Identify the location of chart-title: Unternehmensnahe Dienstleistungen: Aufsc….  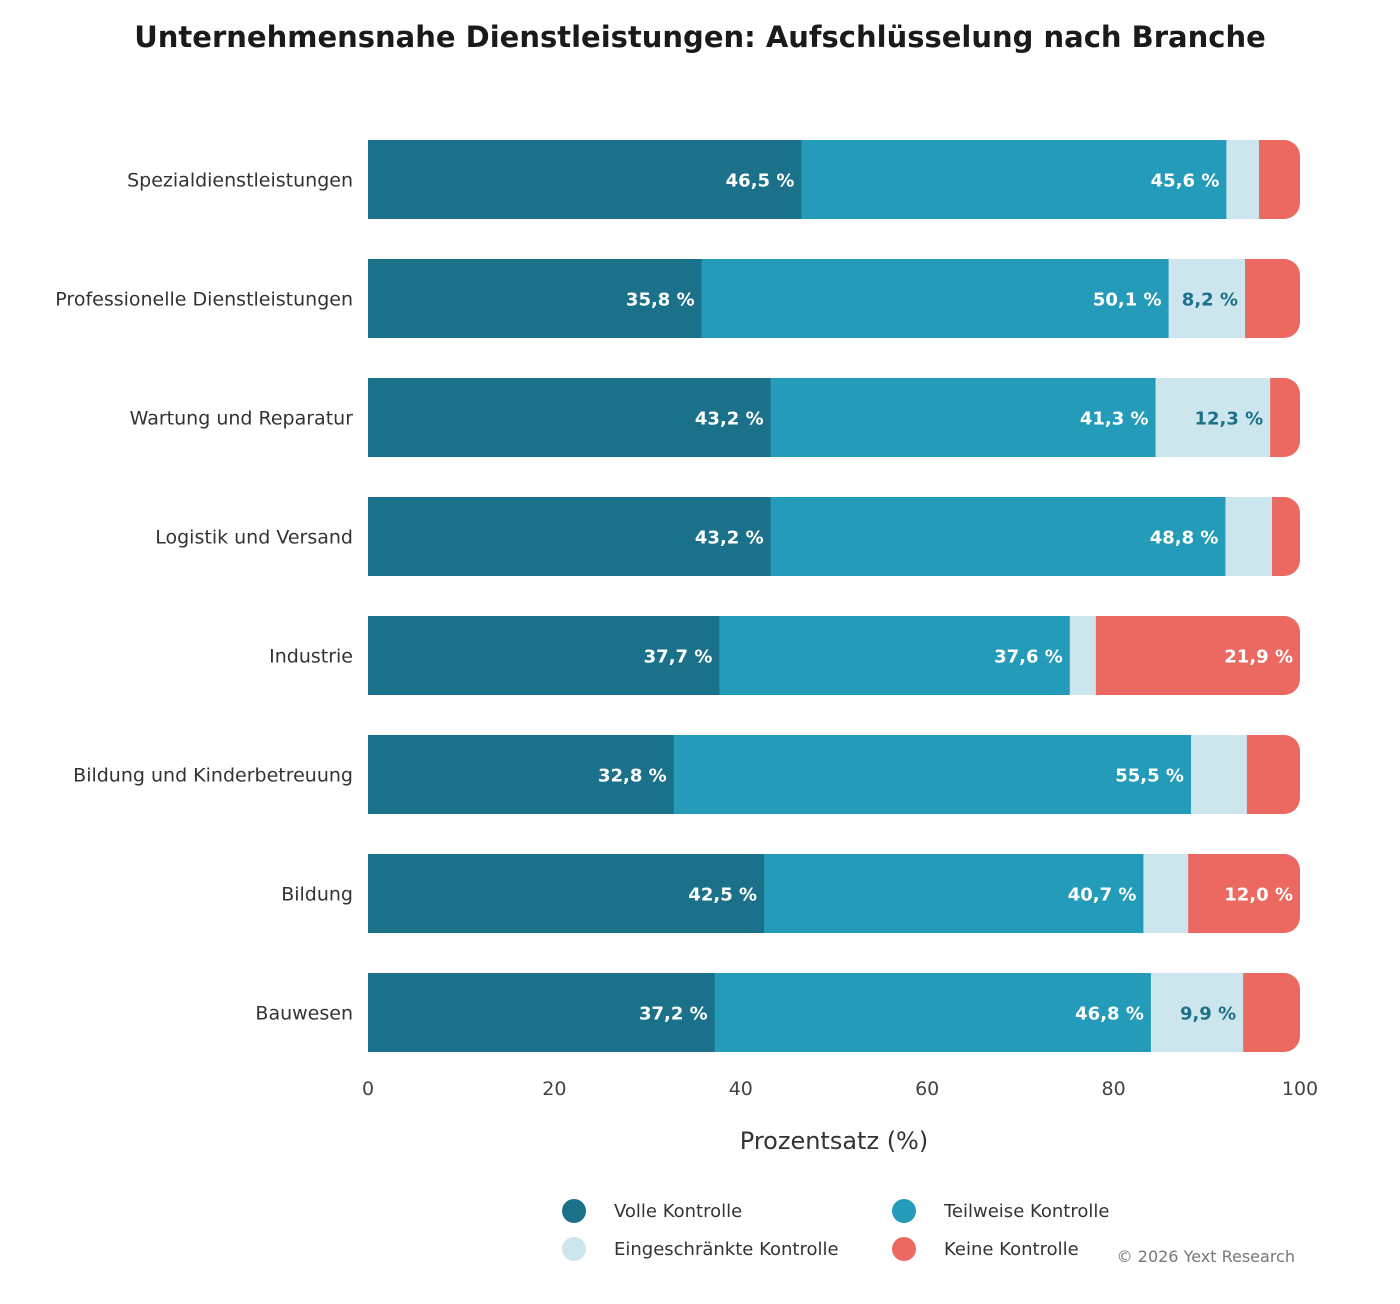
(700, 37).